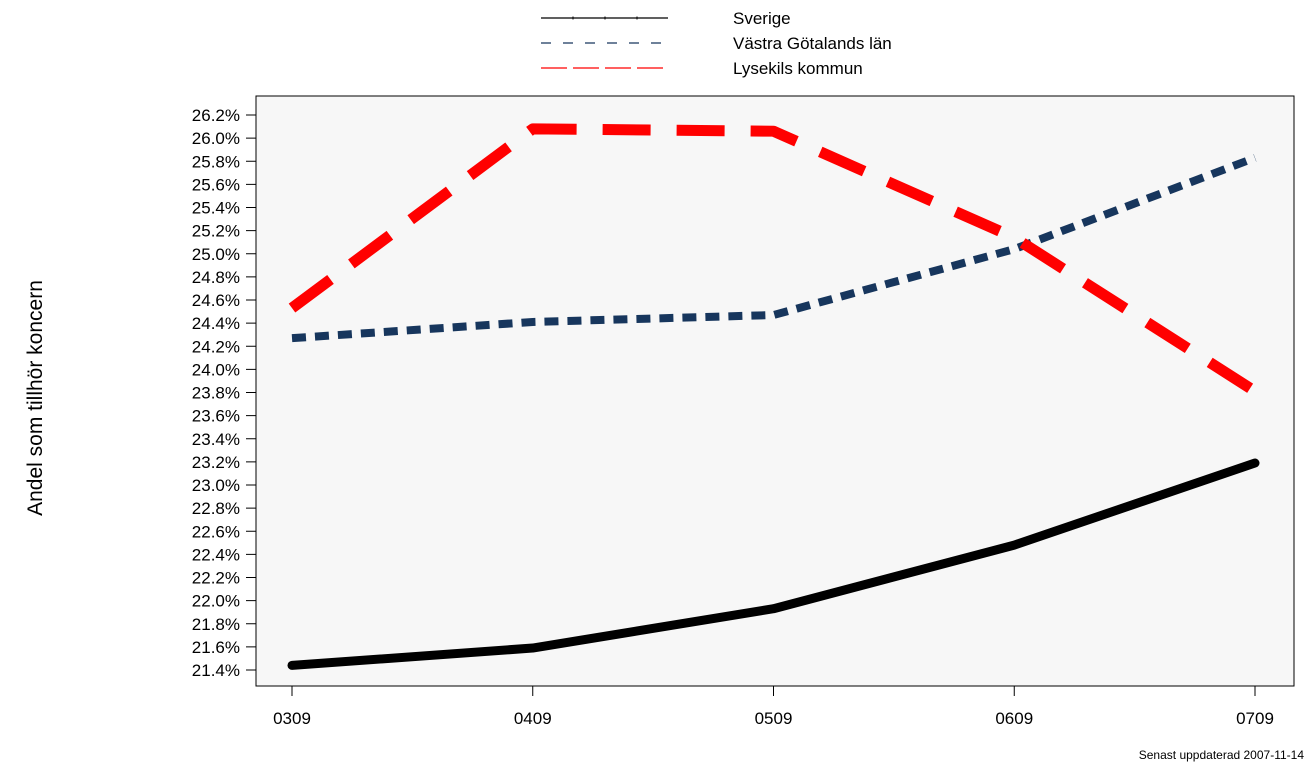 The height and width of the screenshot is (769, 1314). What do you see at coordinates (533, 718) in the screenshot?
I see `x-tick-label: 0409` at bounding box center [533, 718].